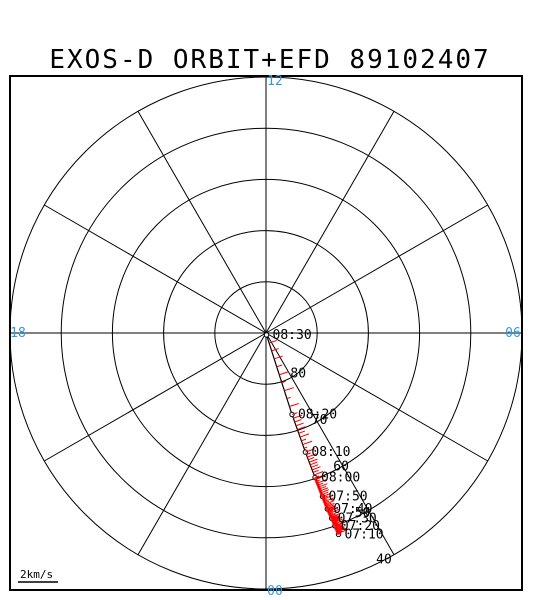 Image resolution: width=533 pixels, height=600 pixels. Describe the element at coordinates (36, 574) in the screenshot. I see `scale-label: 2km/s` at that location.